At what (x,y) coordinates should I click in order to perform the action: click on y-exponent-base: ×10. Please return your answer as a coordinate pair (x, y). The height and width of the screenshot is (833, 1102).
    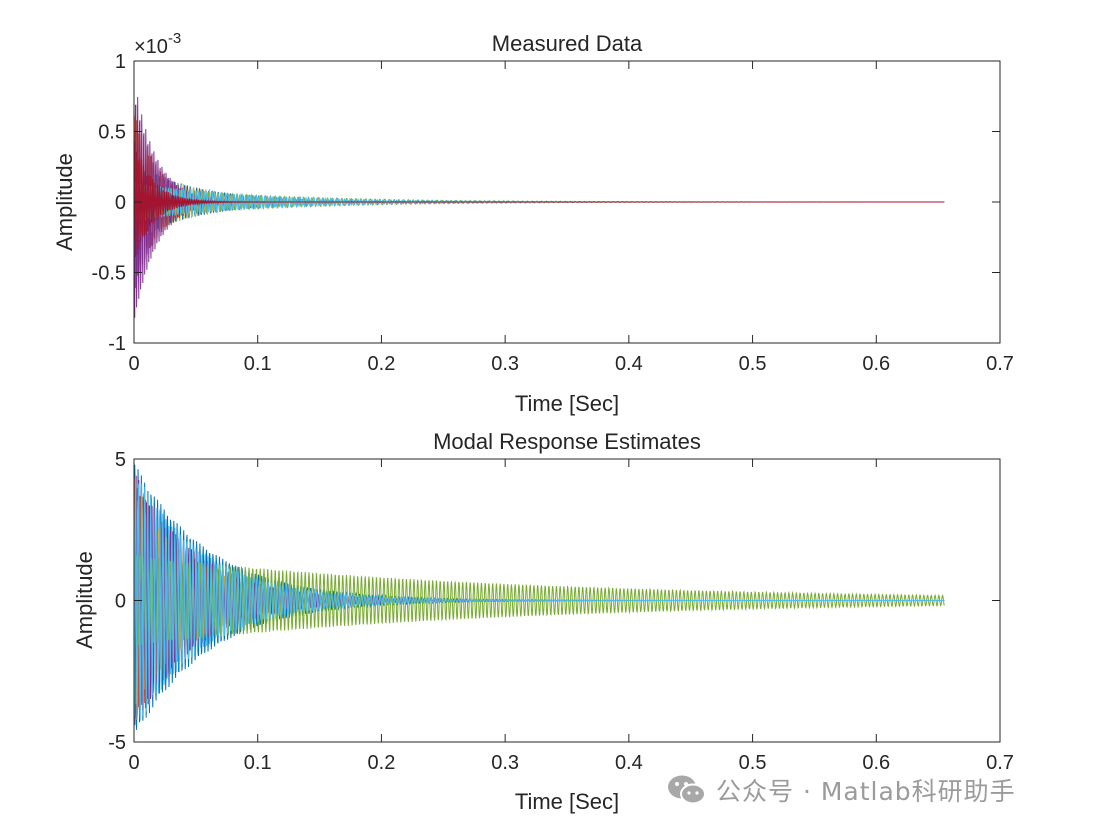
    Looking at the image, I should click on (151, 47).